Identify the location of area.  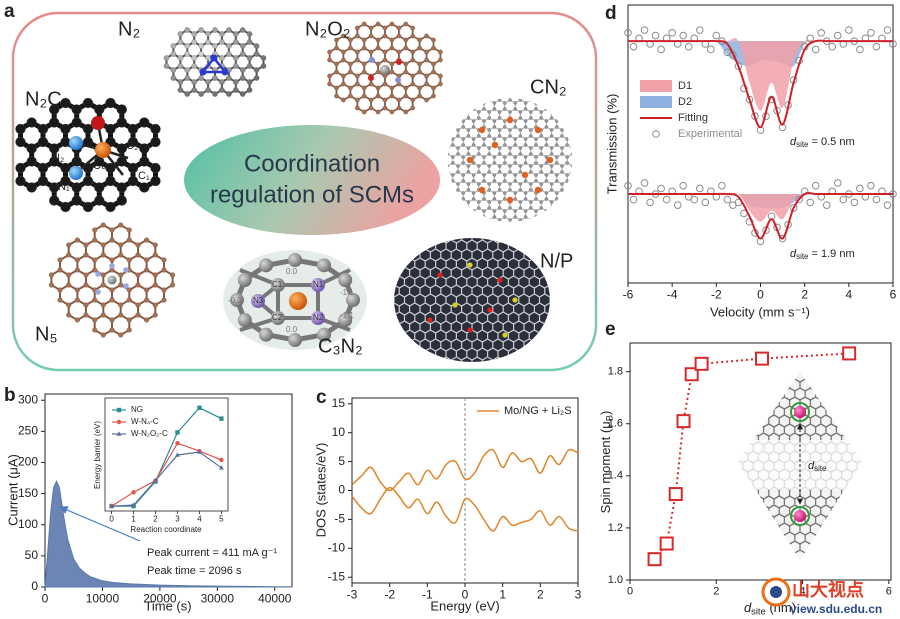
(168, 534).